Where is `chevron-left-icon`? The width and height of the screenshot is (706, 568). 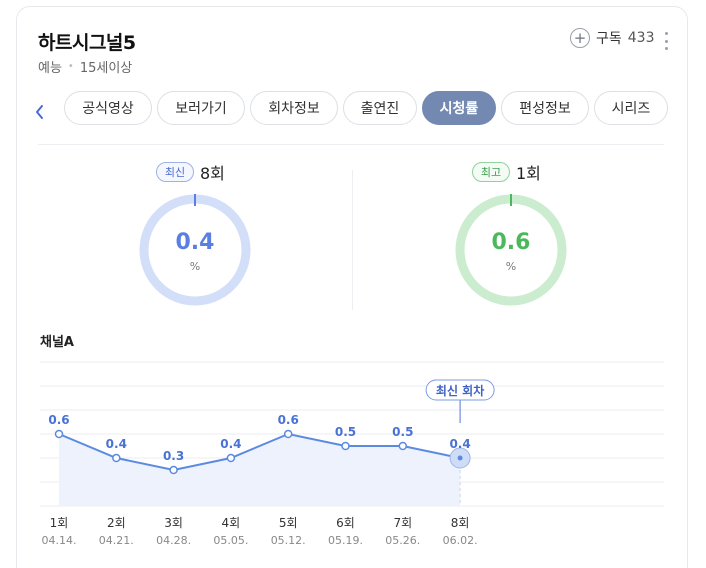 chevron-left-icon is located at coordinates (40, 112).